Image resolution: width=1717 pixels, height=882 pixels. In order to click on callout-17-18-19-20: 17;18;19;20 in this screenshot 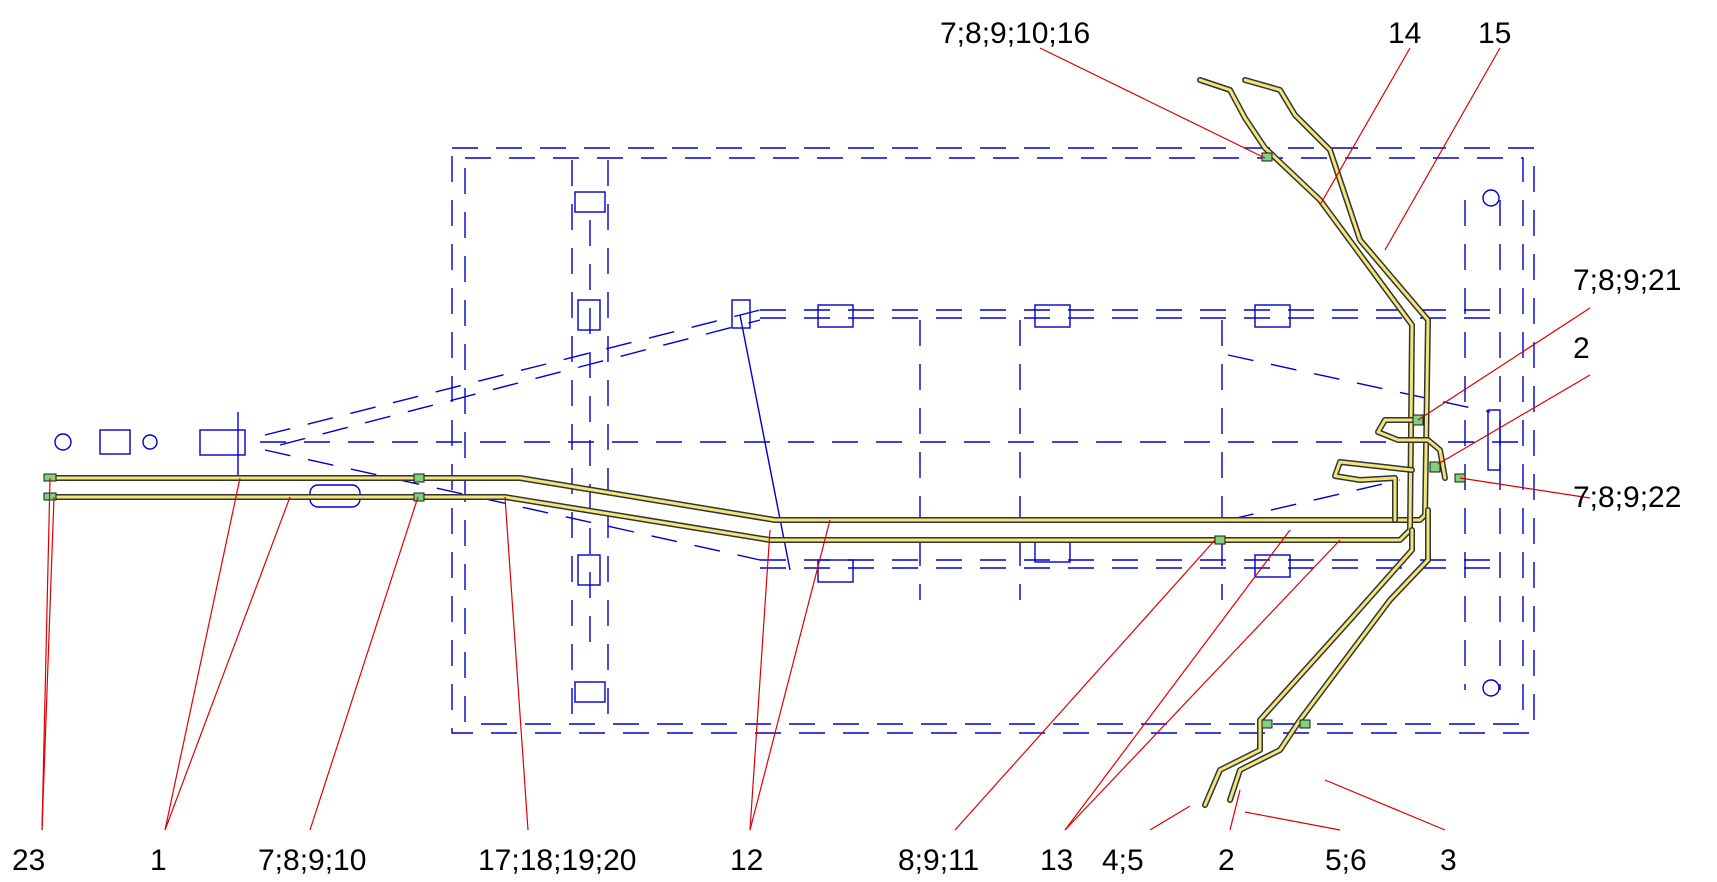, I will do `click(557, 860)`.